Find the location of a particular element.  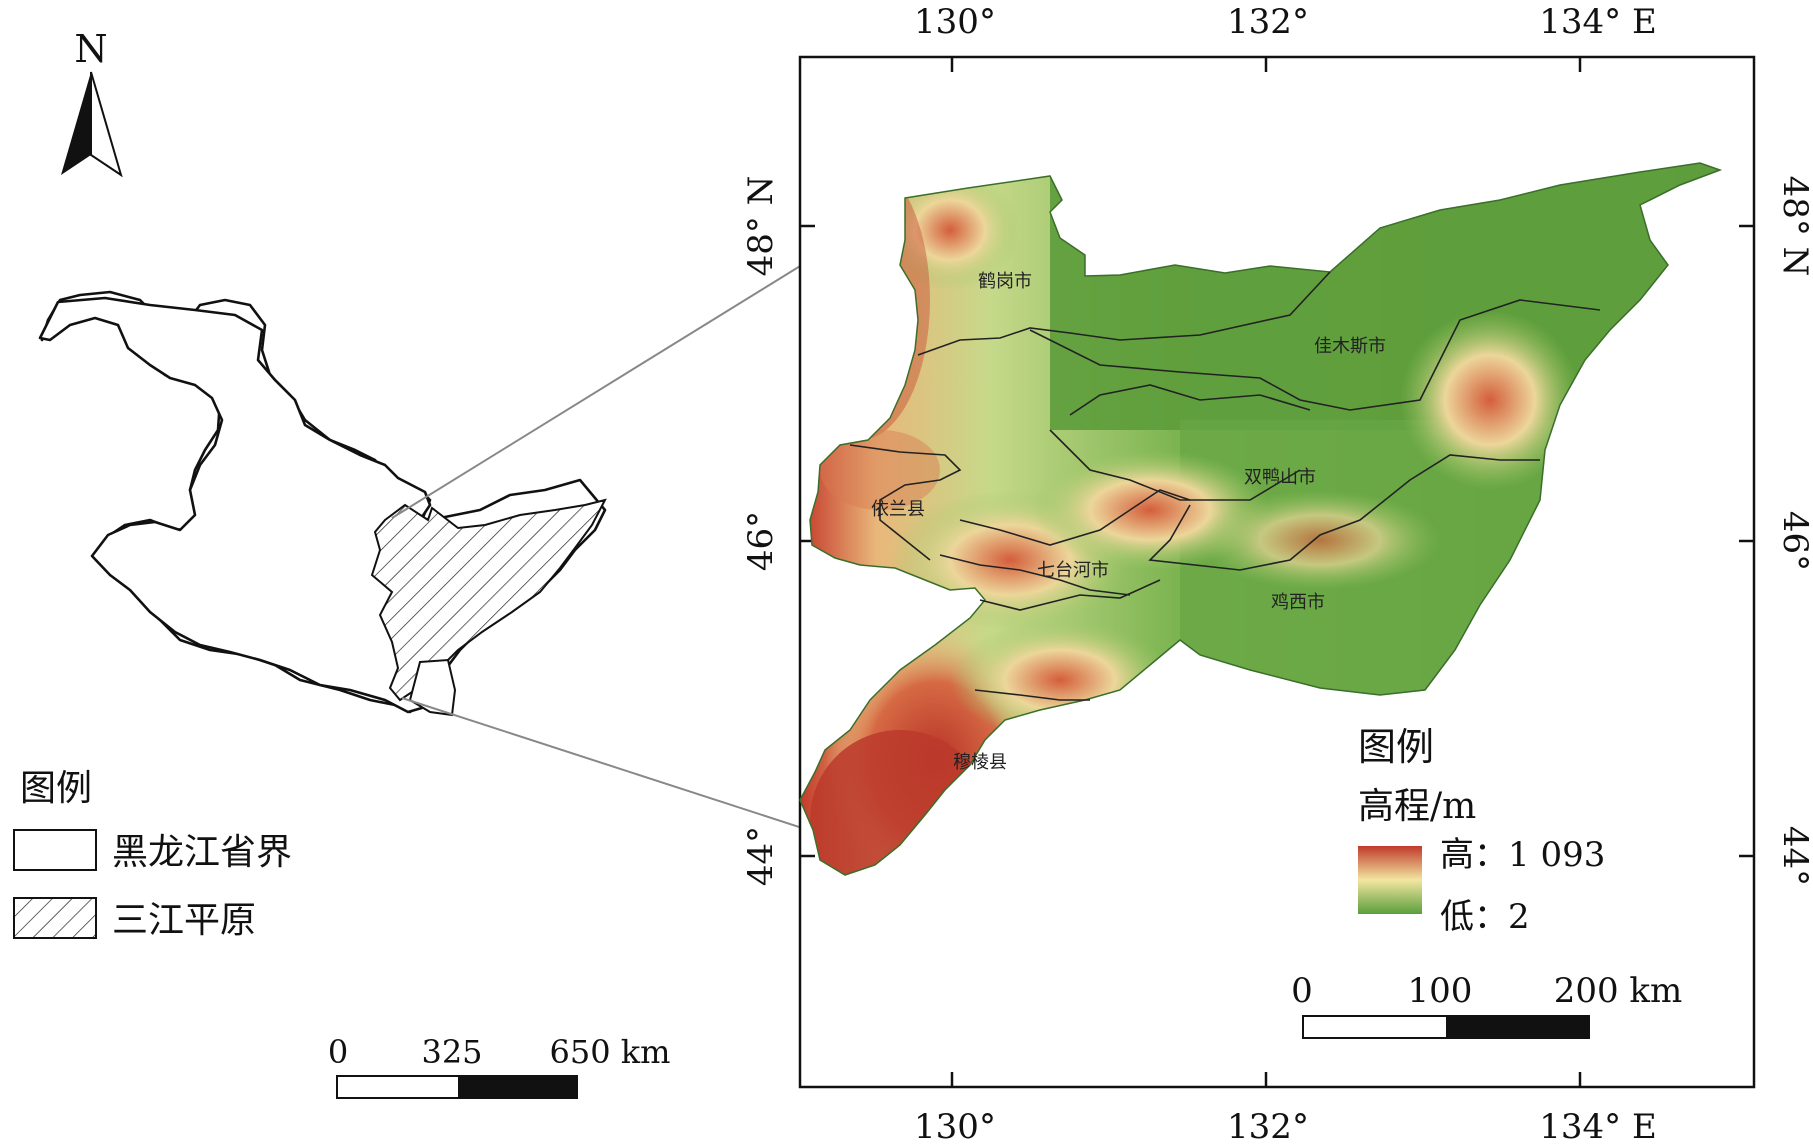

inset-legend: 图例 黑龙江省界 三江平原 is located at coordinates (152, 854).